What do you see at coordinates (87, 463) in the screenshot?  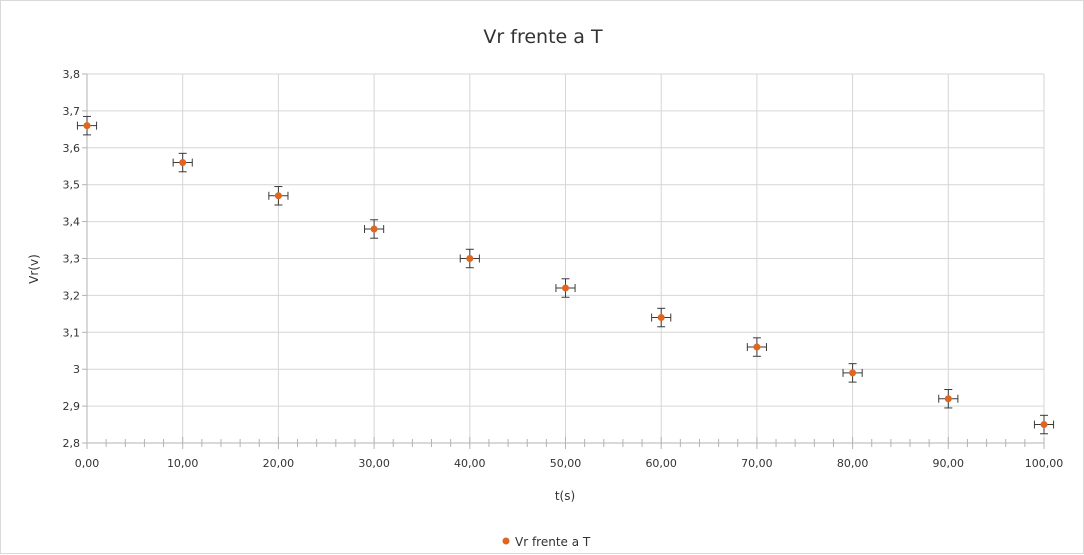 I see `x-tick-label: 0,00` at bounding box center [87, 463].